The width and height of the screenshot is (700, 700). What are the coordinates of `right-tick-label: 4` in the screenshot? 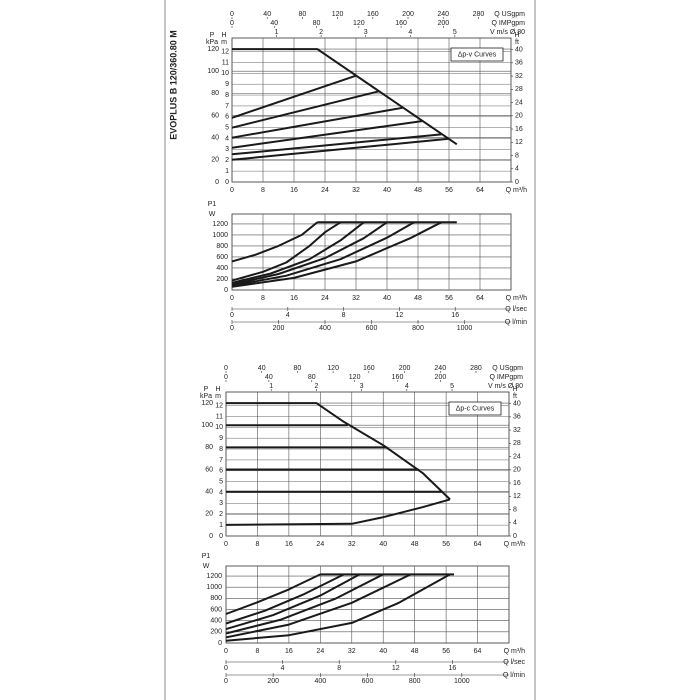 It's located at (515, 523).